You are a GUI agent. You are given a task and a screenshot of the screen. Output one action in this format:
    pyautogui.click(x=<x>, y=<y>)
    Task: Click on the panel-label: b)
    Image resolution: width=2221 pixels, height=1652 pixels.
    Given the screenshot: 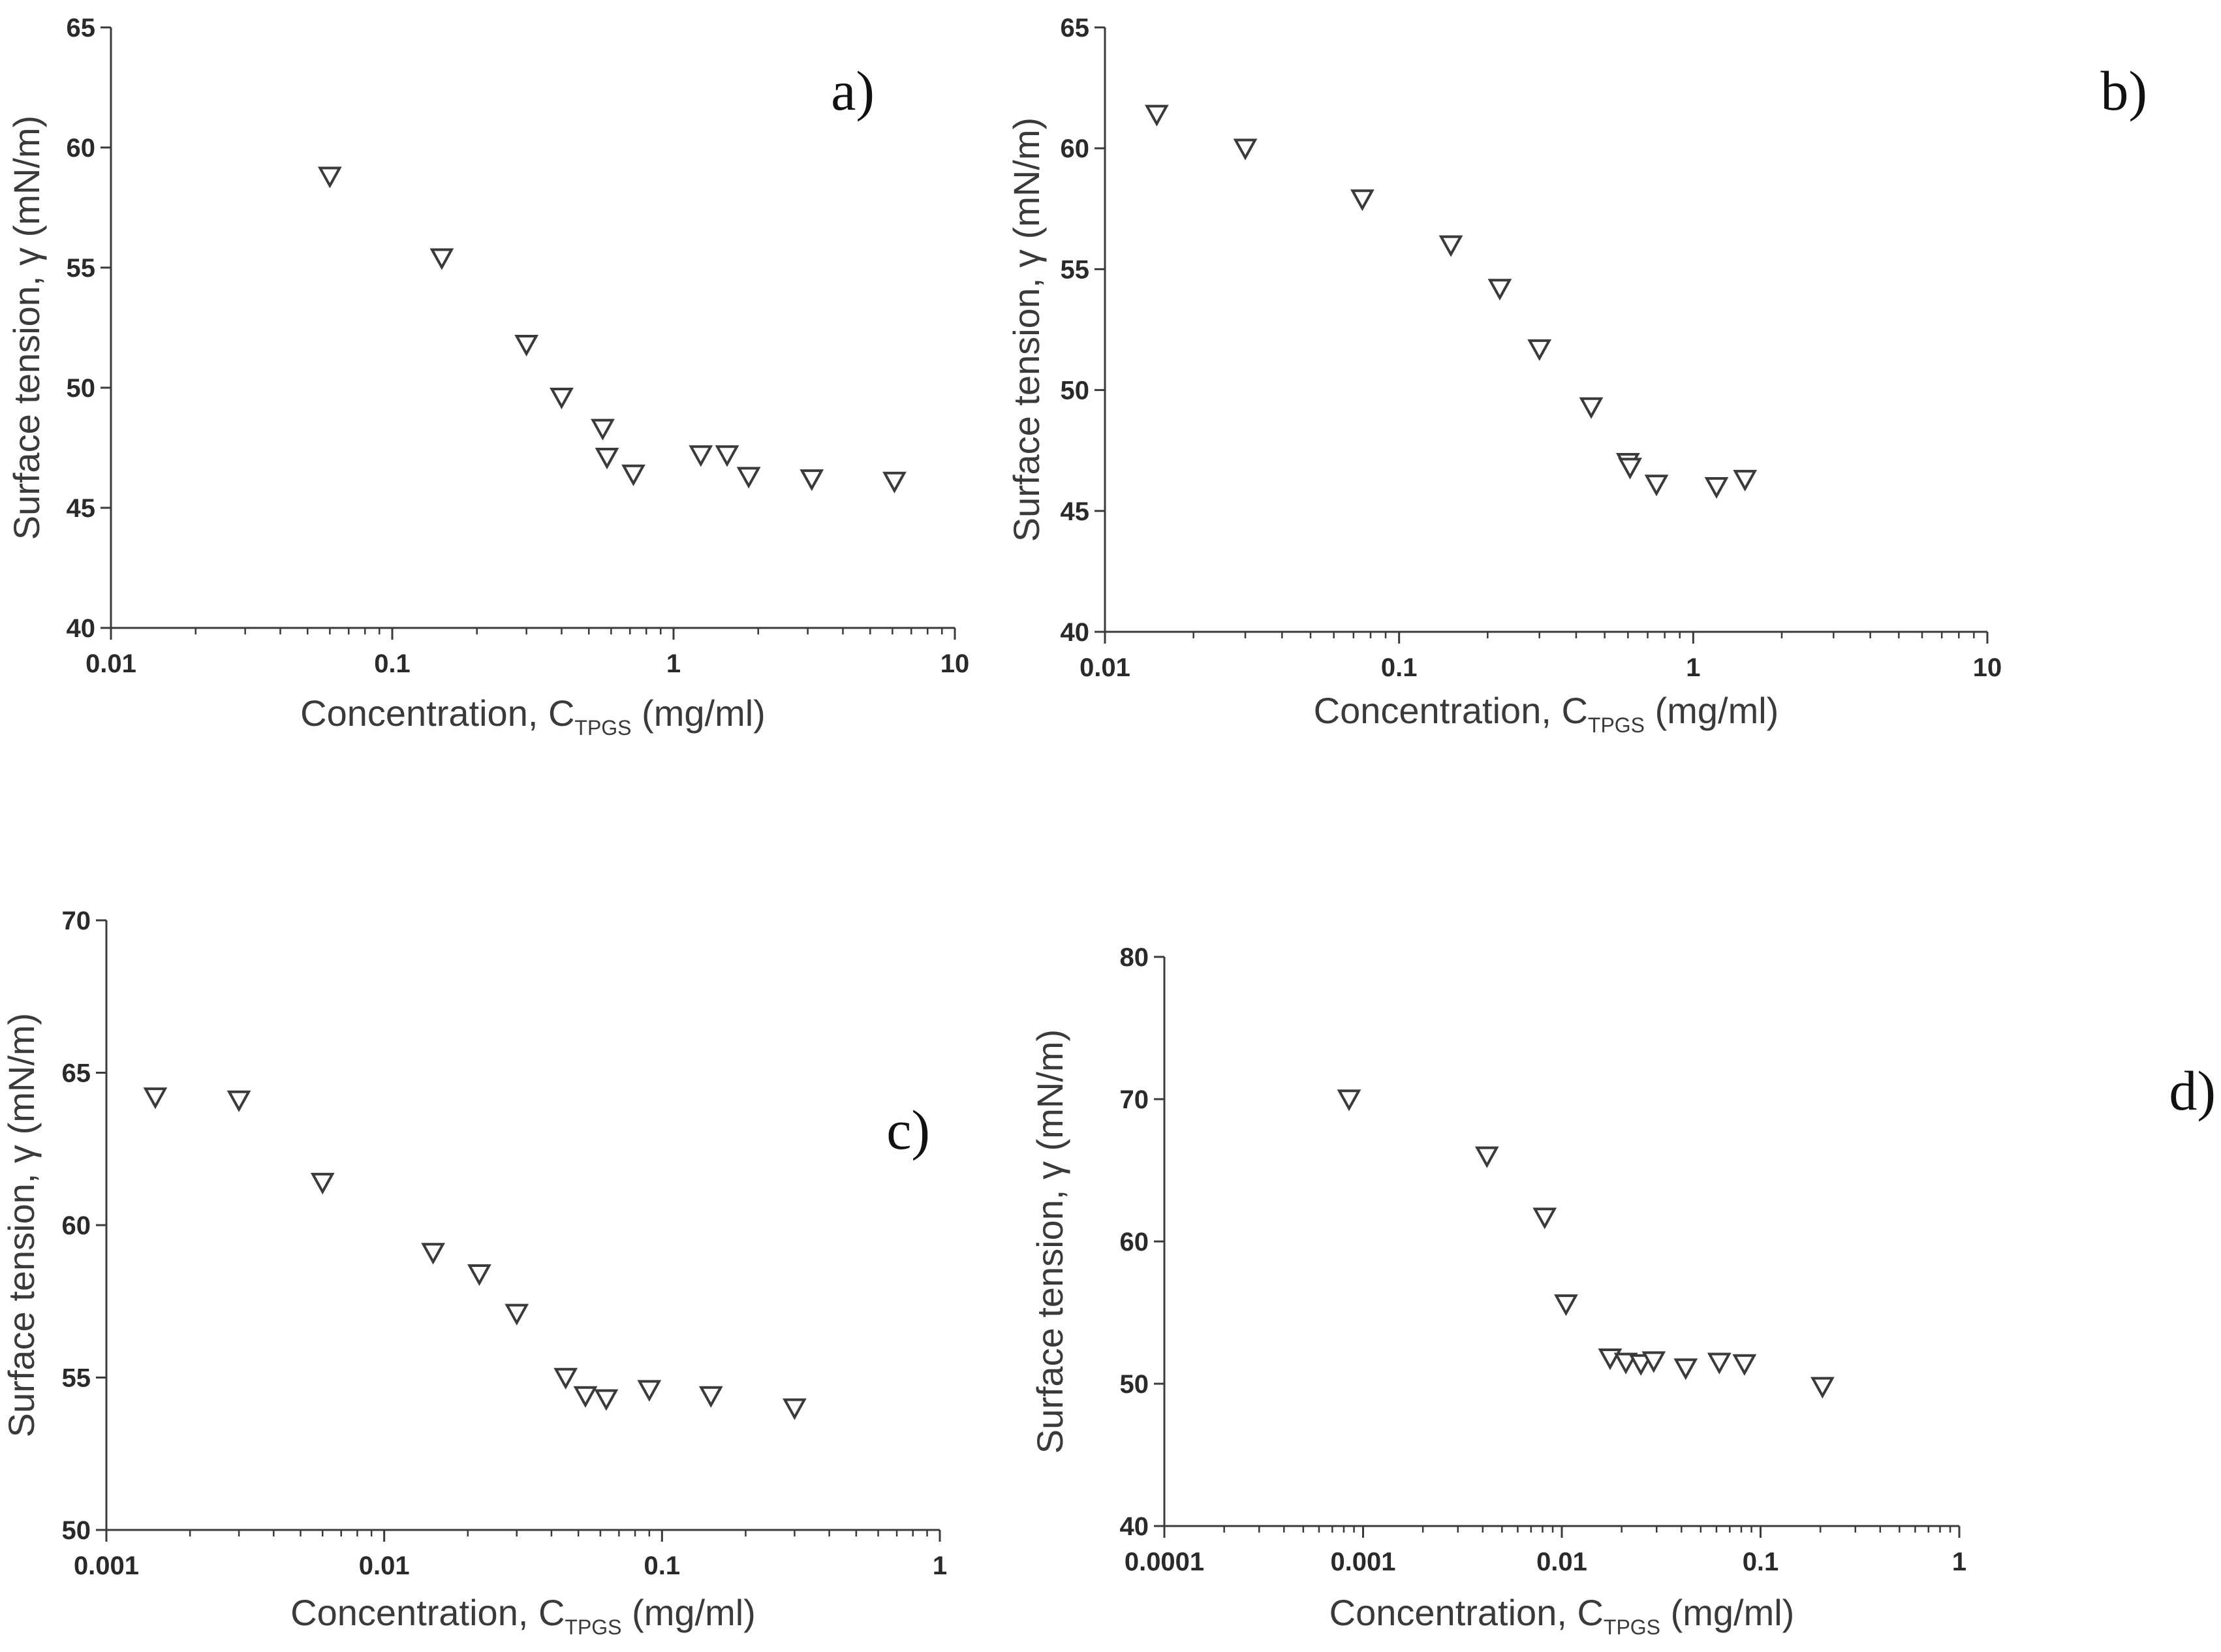 What is the action you would take?
    pyautogui.click(x=2123, y=90)
    